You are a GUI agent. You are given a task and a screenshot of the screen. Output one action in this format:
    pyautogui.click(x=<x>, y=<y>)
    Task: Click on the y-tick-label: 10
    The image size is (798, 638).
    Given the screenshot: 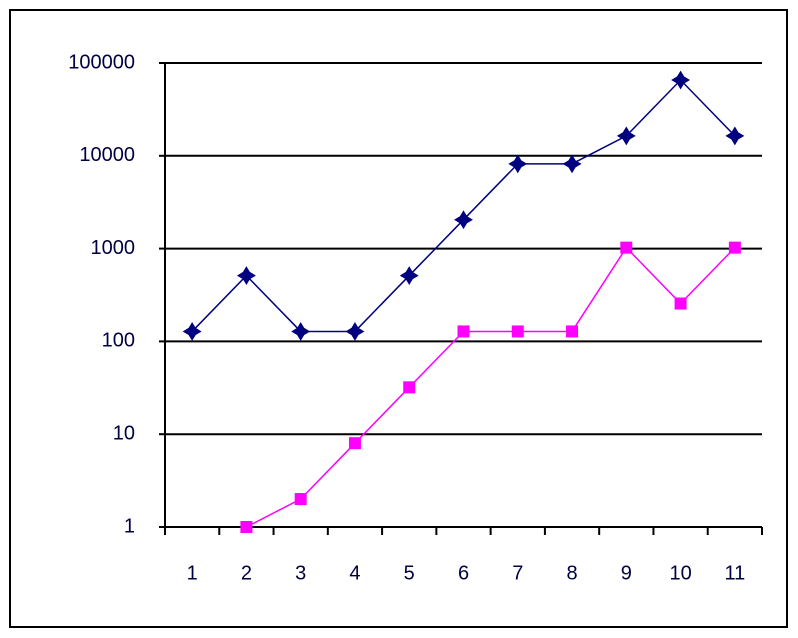 What is the action you would take?
    pyautogui.click(x=124, y=433)
    